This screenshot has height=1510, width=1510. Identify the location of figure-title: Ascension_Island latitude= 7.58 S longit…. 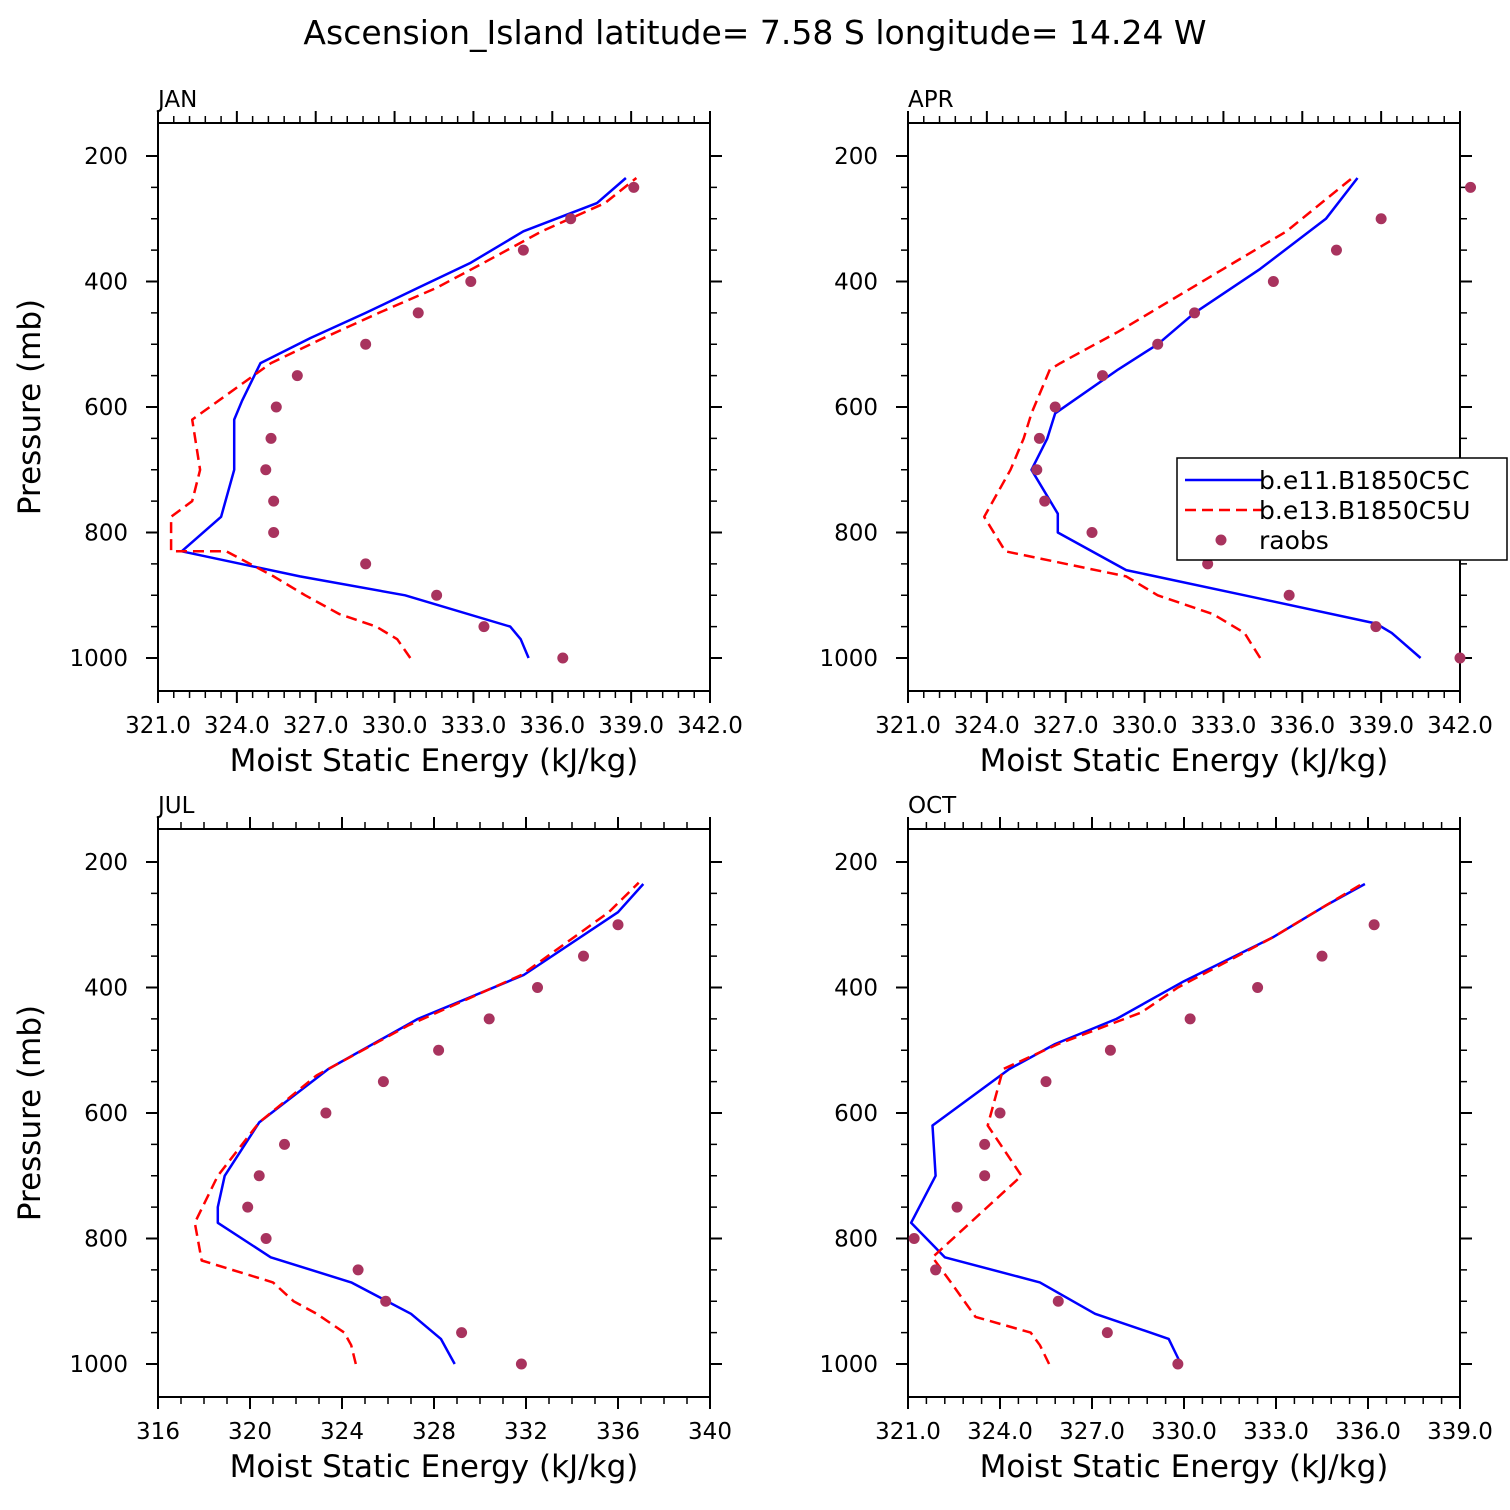
(754, 32).